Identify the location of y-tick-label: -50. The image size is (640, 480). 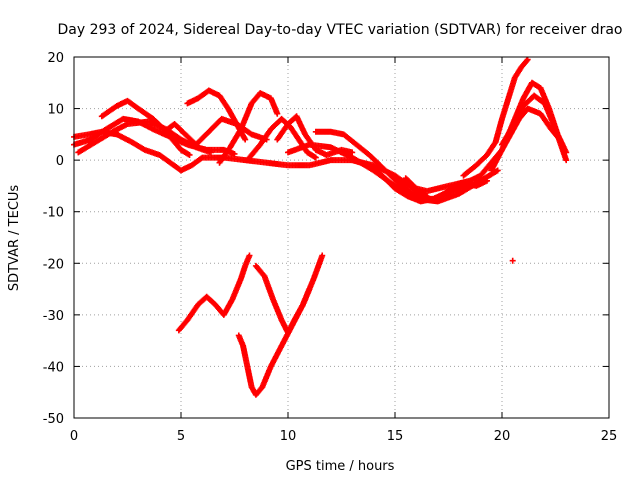
(53, 419).